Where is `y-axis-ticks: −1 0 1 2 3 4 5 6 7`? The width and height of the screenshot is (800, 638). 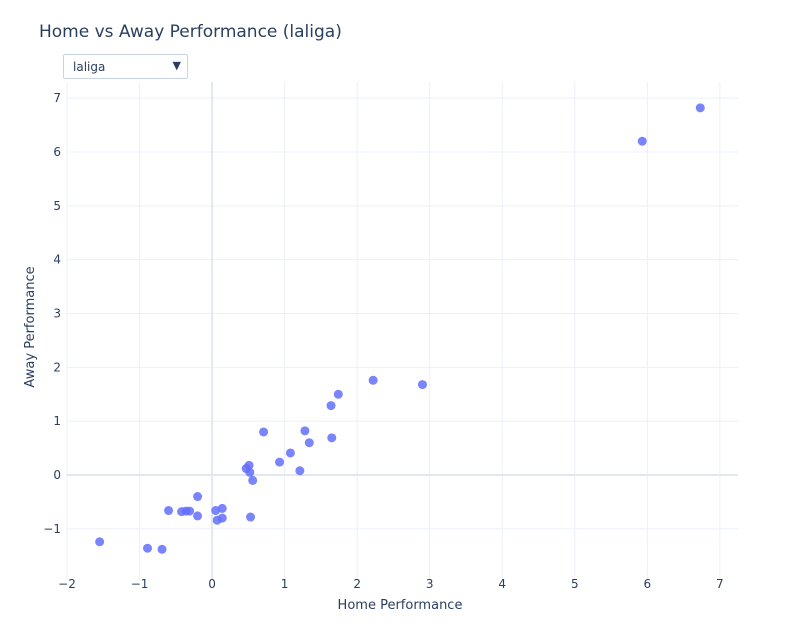 y-axis-ticks: −1 0 1 2 3 4 5 6 7 is located at coordinates (52, 313).